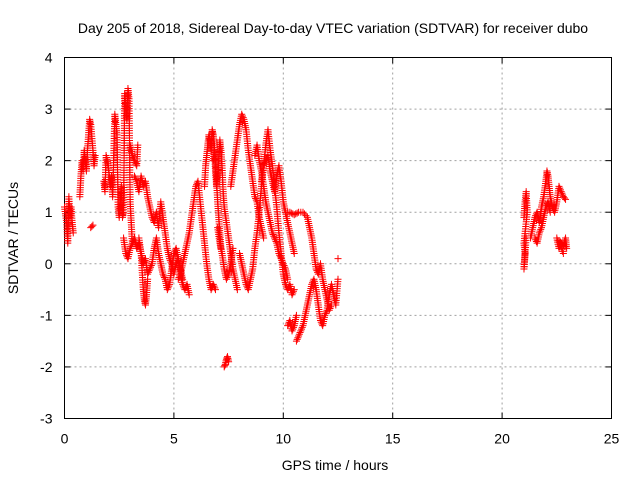  What do you see at coordinates (49, 264) in the screenshot?
I see `y-tick-label: 0` at bounding box center [49, 264].